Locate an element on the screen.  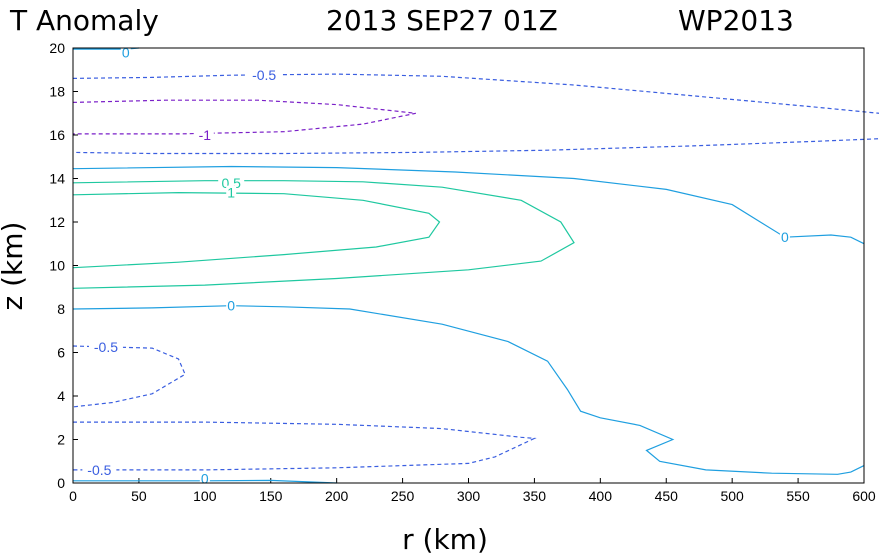
y-tick-label: 8 is located at coordinates (61, 309).